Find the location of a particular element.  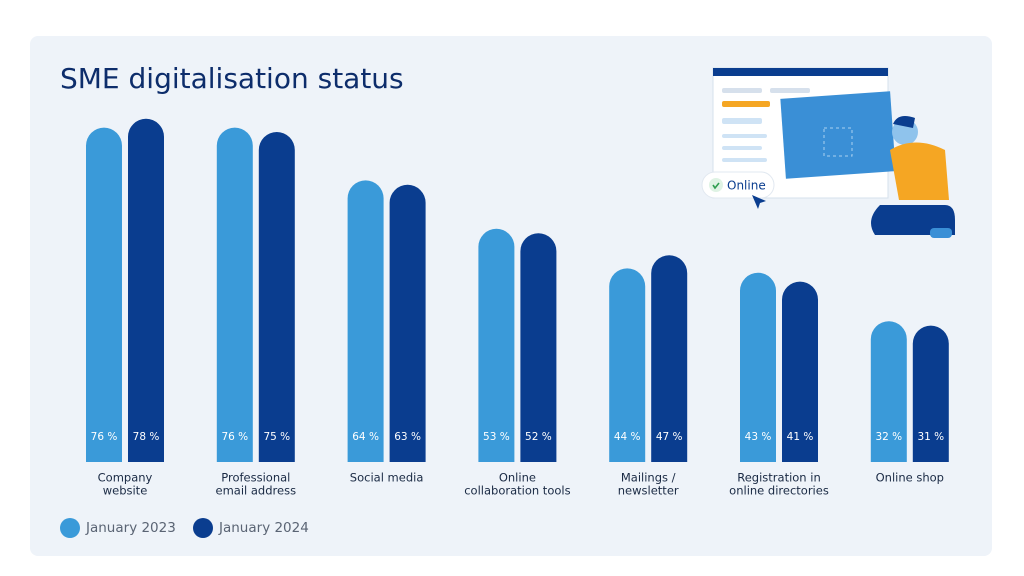

online-label: Online is located at coordinates (746, 186).